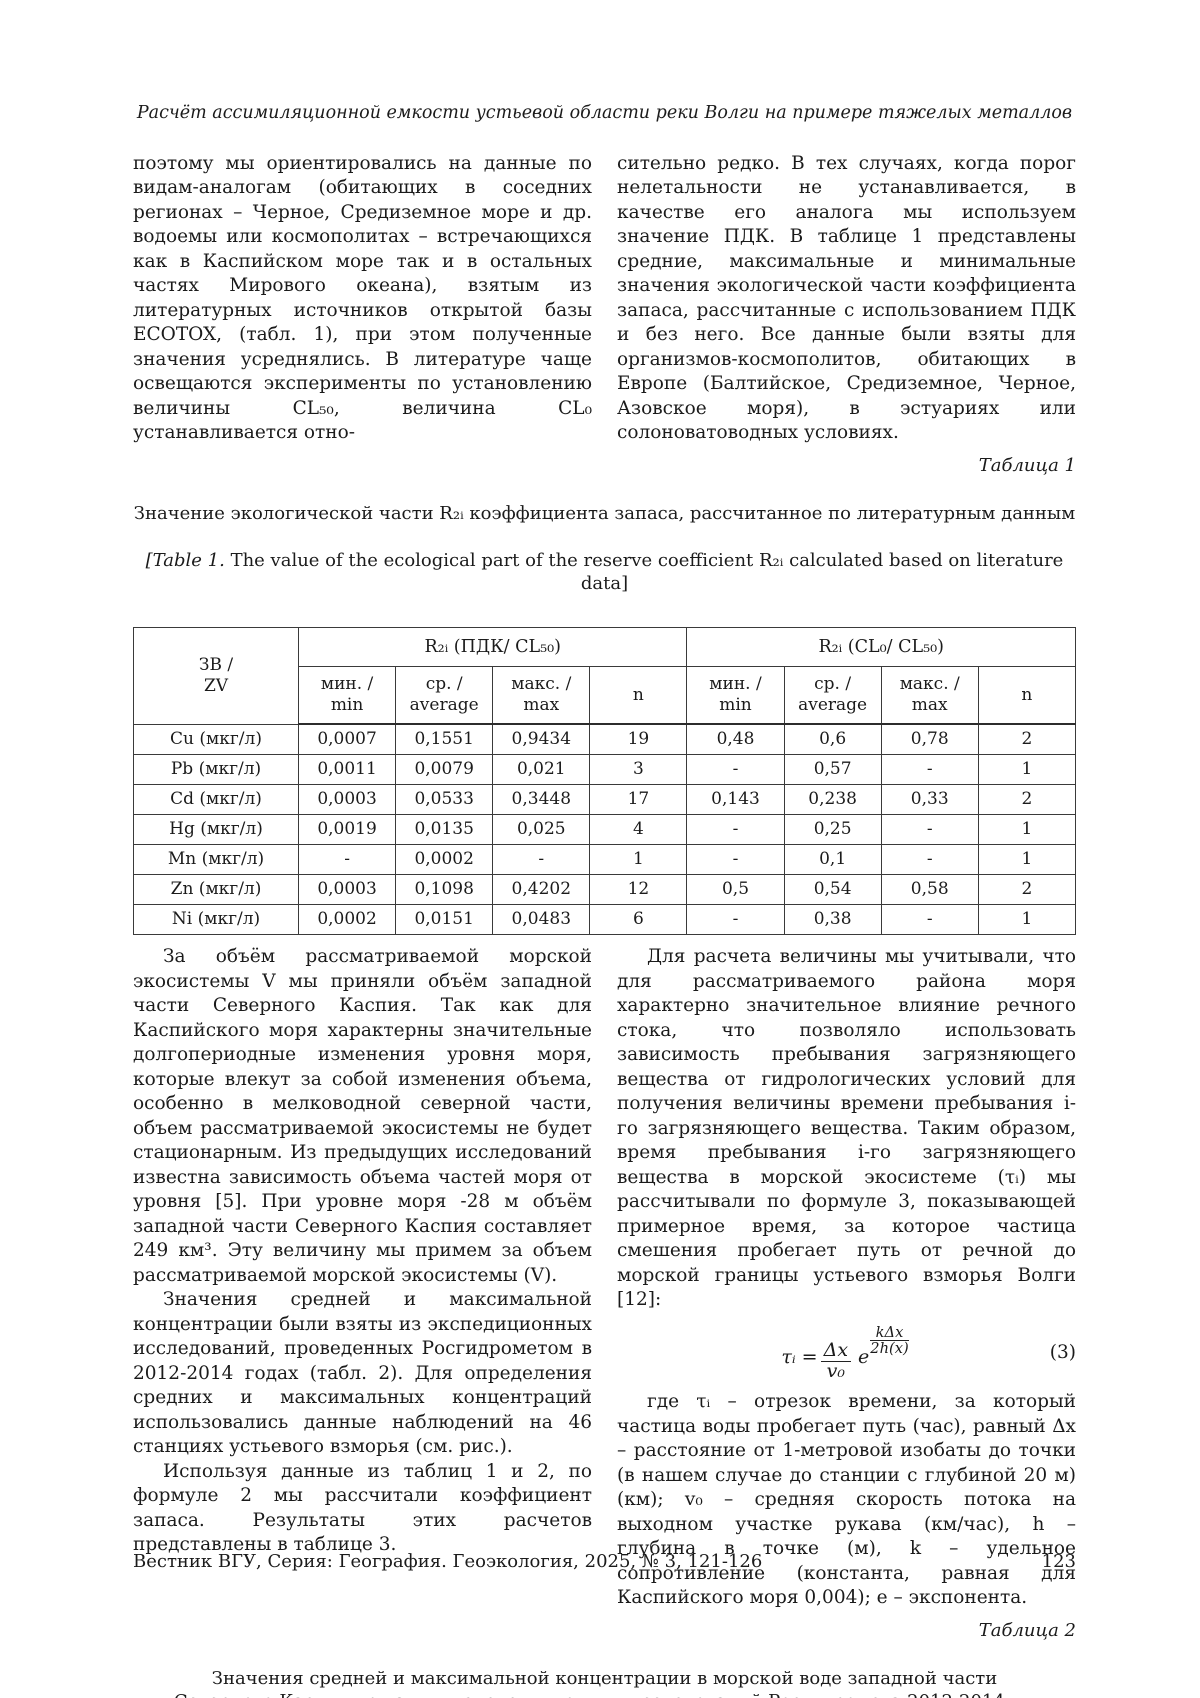  I want to click on row-label: Hg (мкг/л), so click(216, 830).